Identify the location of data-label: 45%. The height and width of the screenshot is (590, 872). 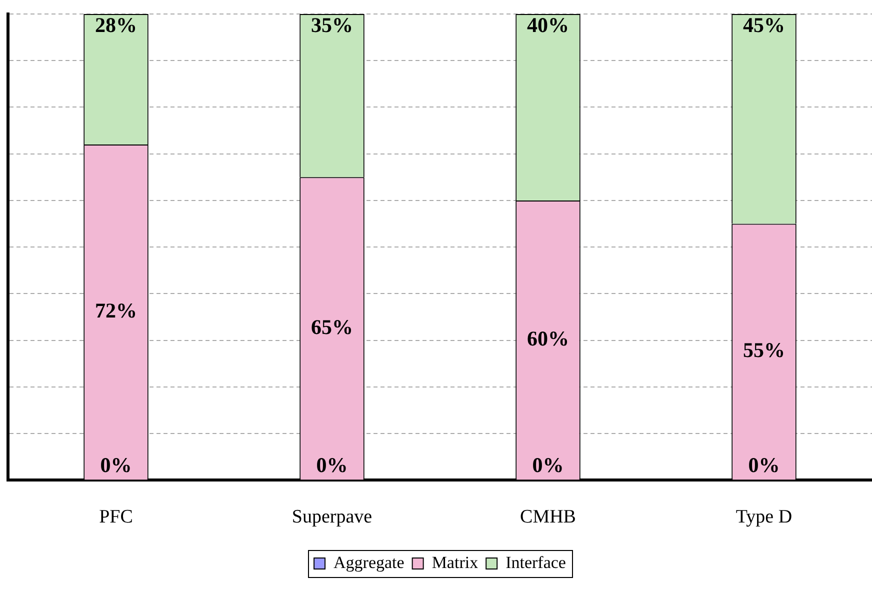
(764, 24).